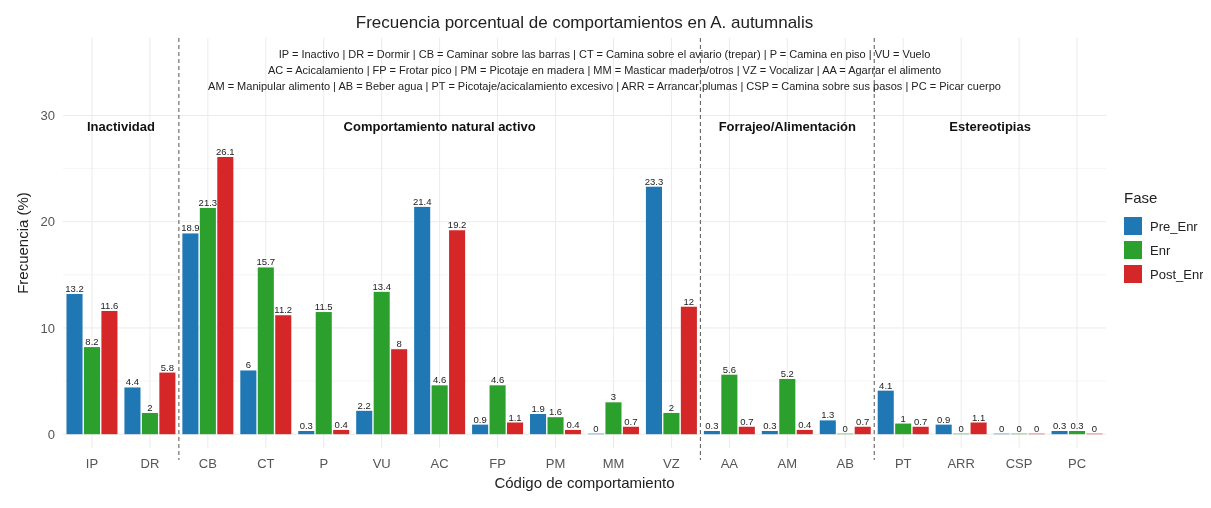  Describe the element at coordinates (208, 202) in the screenshot. I see `data-label: 21.3` at that location.